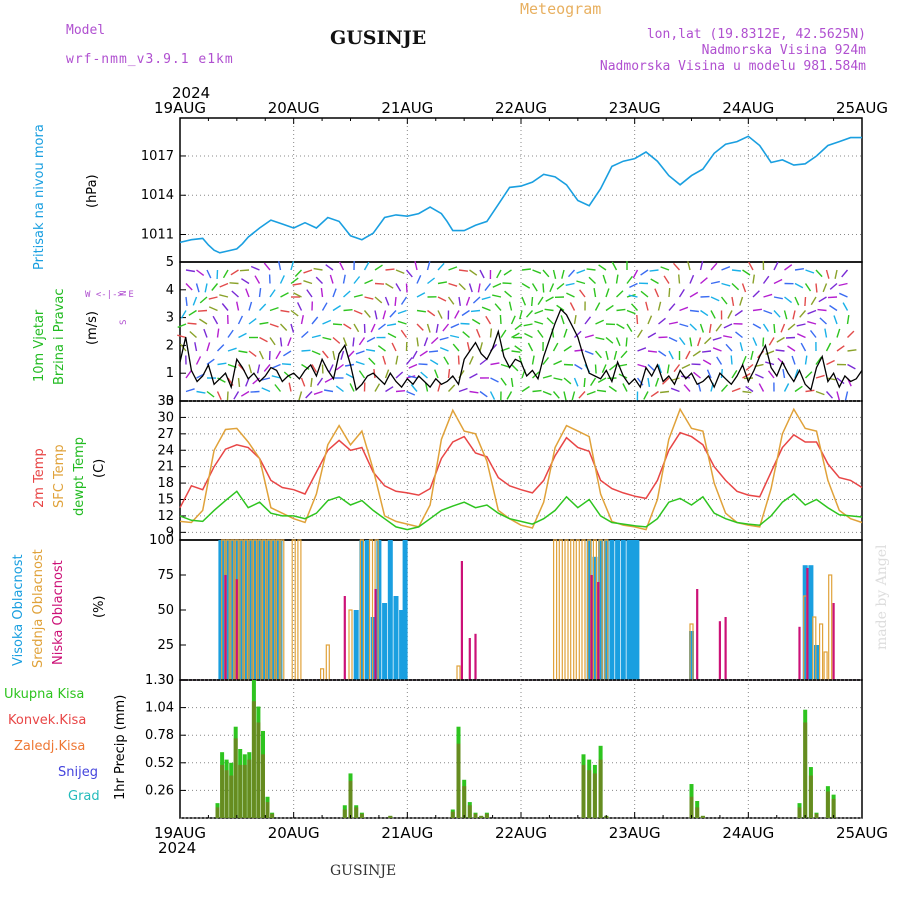  I want to click on y-tick-label: 4, so click(170, 290).